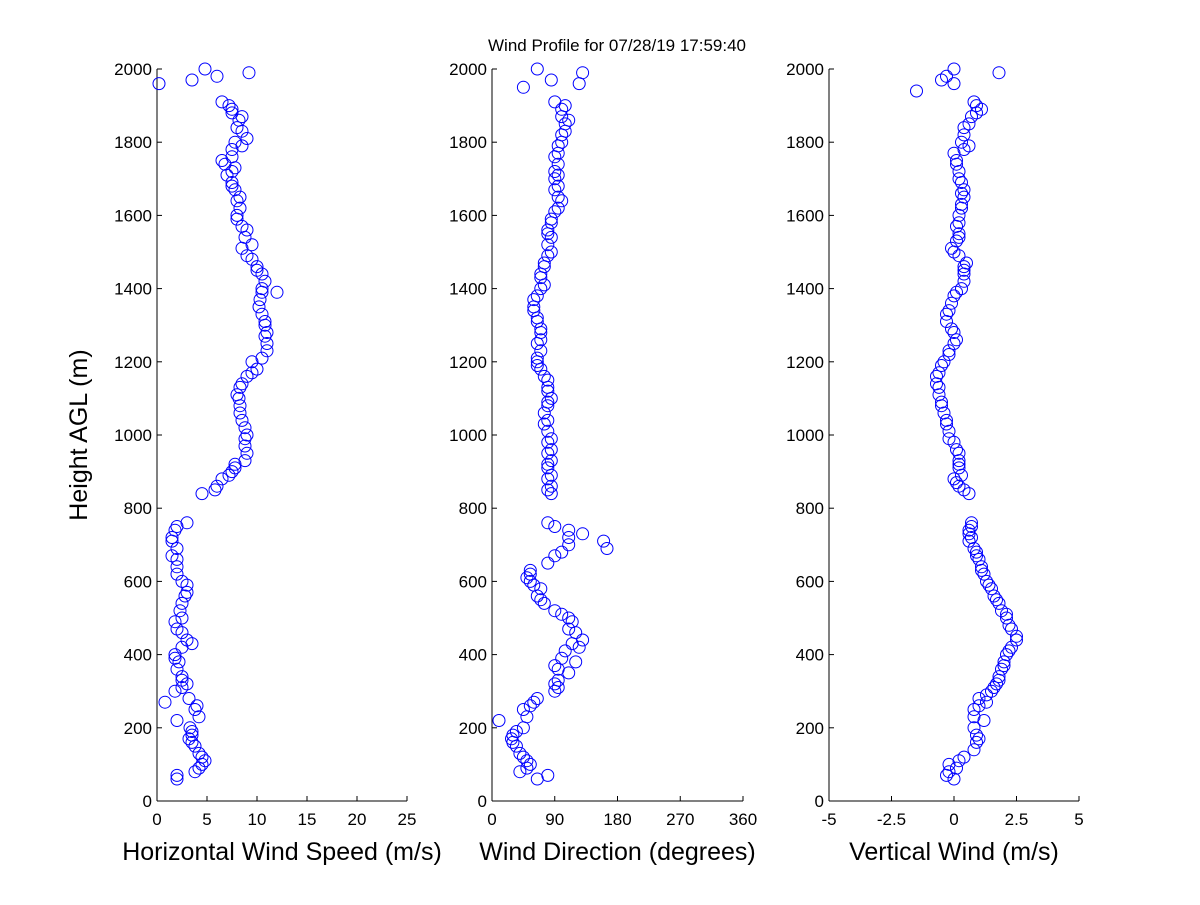 The width and height of the screenshot is (1200, 905). Describe the element at coordinates (953, 819) in the screenshot. I see `x-tick-label: 0` at that location.